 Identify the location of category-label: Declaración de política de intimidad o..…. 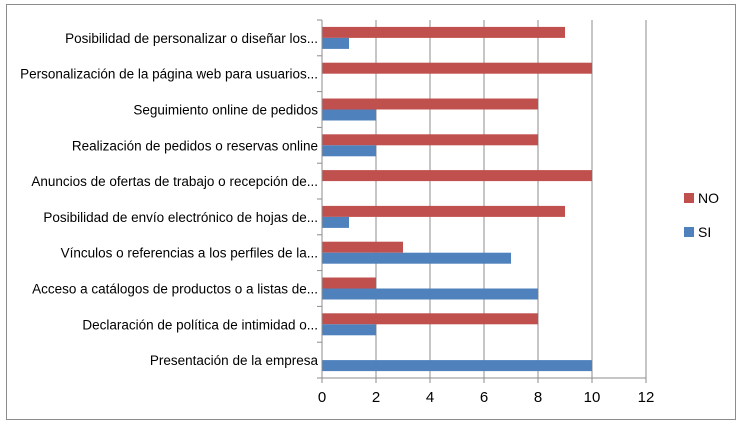
(200, 324).